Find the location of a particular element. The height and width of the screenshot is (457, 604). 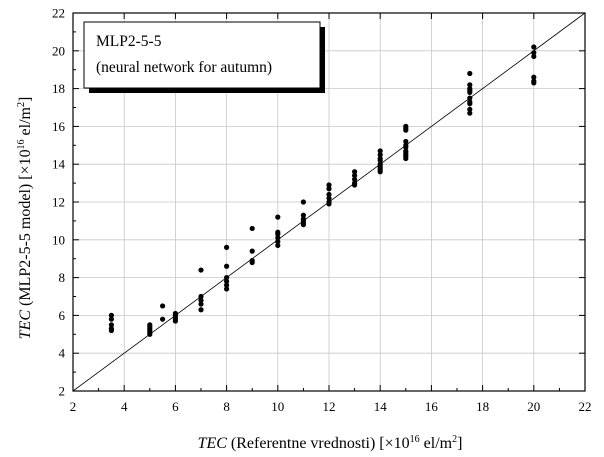

x-tick-label: 6 is located at coordinates (175, 406).